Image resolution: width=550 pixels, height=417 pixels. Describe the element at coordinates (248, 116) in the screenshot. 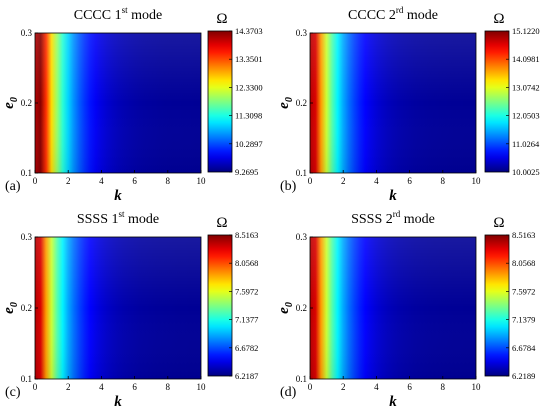

I see `colorbar-tick-label: 11.3098` at that location.